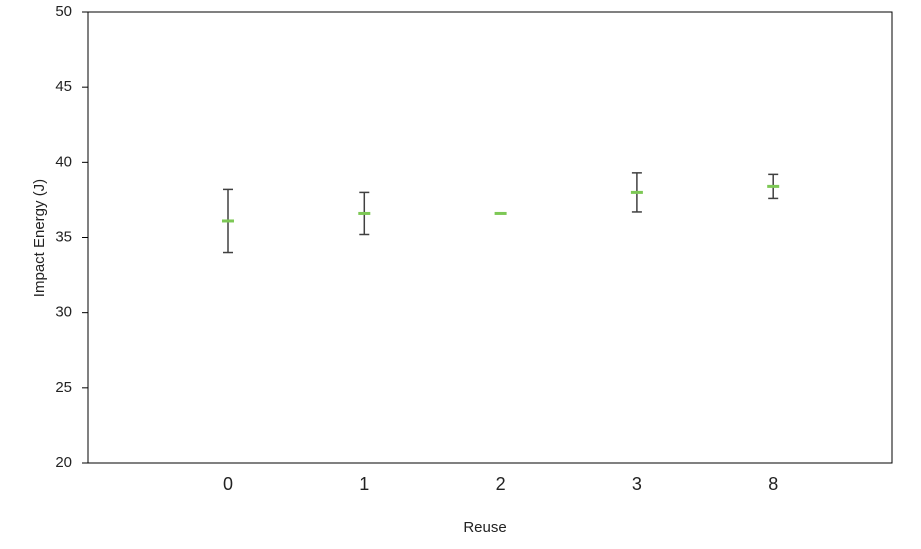 Image resolution: width=921 pixels, height=549 pixels. Describe the element at coordinates (63, 86) in the screenshot. I see `y-tick-label: 45` at that location.